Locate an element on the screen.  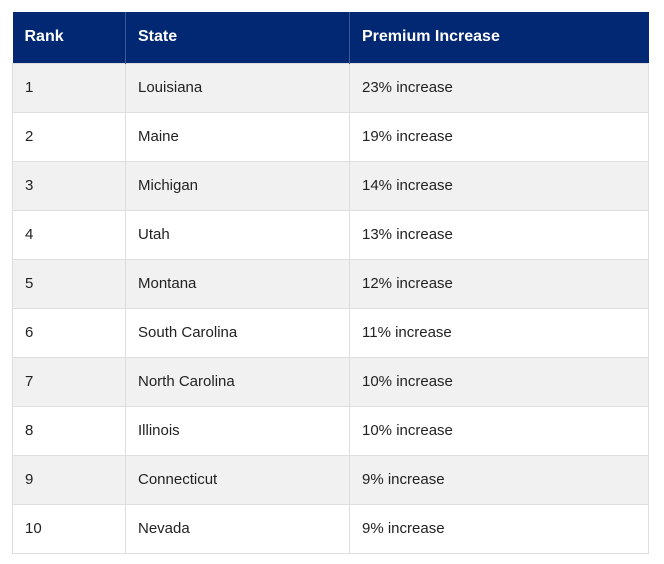
premium-cell: 13% increase is located at coordinates (499, 234).